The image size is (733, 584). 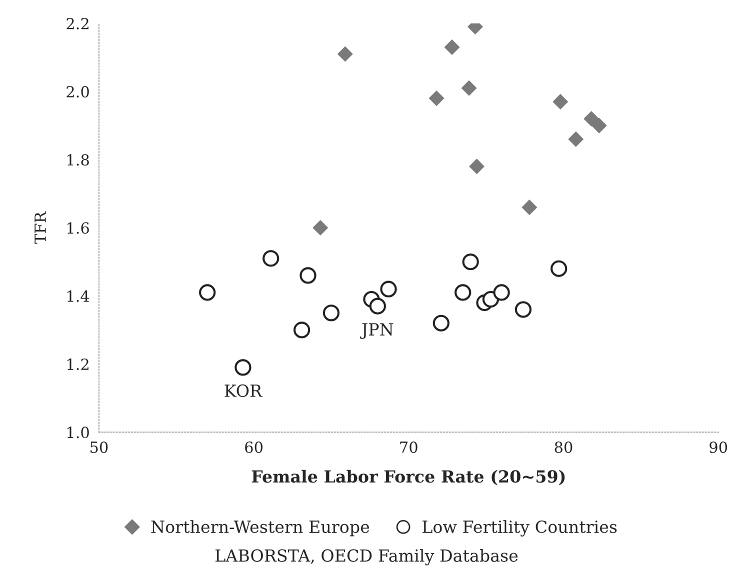 I want to click on y-tick-label: 1.6, so click(x=78, y=228).